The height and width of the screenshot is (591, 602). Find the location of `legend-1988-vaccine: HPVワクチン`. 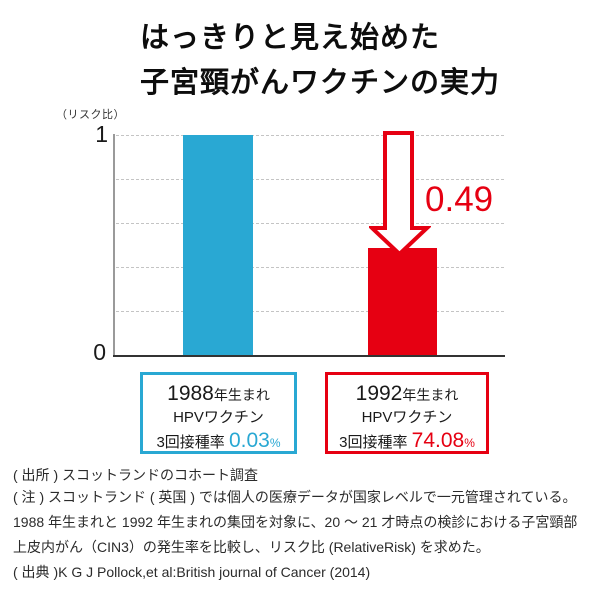

legend-1988-vaccine: HPVワクチン is located at coordinates (218, 417).